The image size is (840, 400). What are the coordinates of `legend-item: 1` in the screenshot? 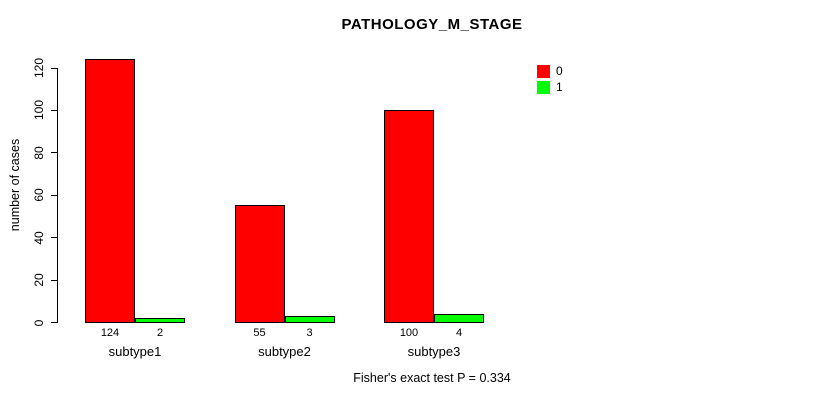 It's located at (550, 87).